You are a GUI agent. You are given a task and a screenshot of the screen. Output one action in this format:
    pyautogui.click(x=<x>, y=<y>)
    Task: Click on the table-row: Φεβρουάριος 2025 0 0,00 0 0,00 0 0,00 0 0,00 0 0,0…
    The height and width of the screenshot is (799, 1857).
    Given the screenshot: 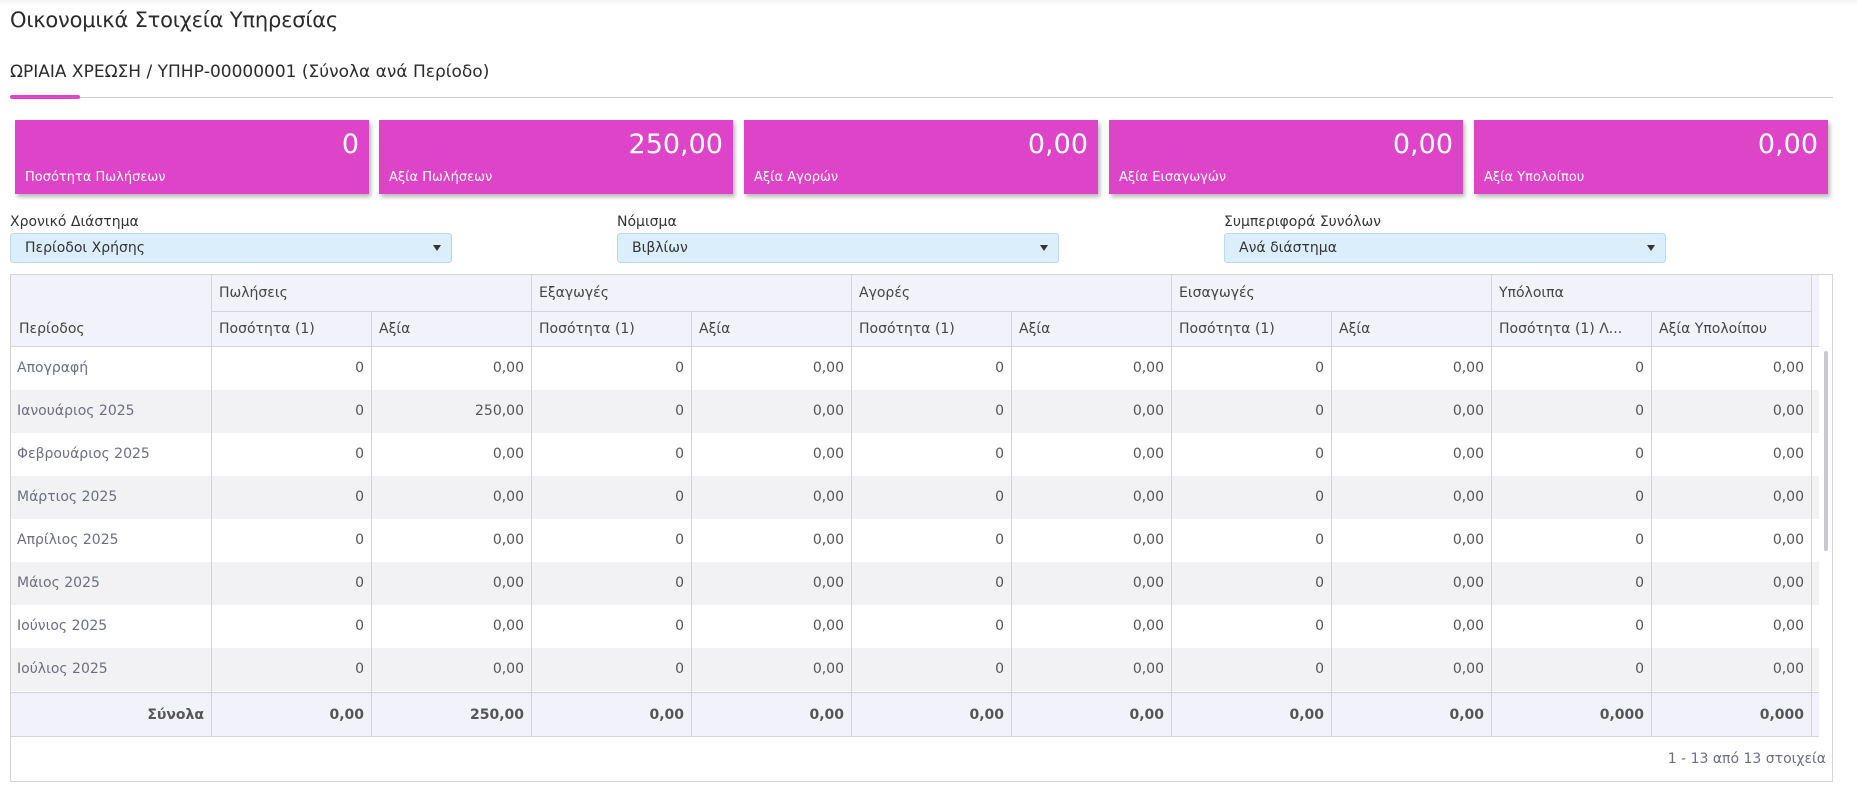 What is the action you would take?
    pyautogui.click(x=915, y=454)
    